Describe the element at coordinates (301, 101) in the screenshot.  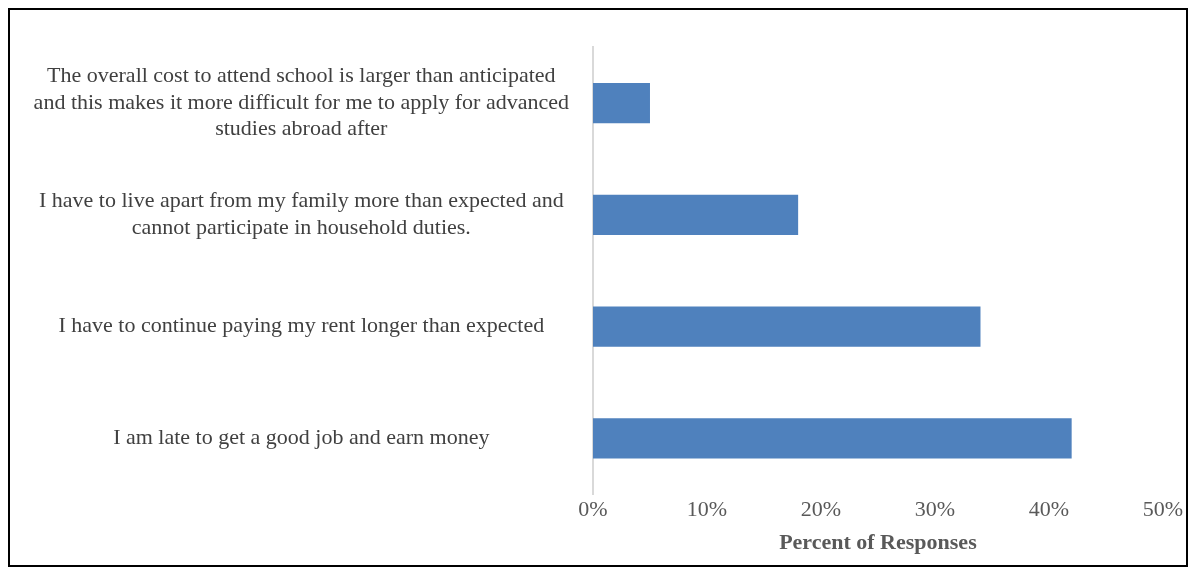
I see `y-tick-label: The overall cost to attend school is larger than anticipated and this makes it more difficult for me to apply for advanced studies abroad after` at that location.